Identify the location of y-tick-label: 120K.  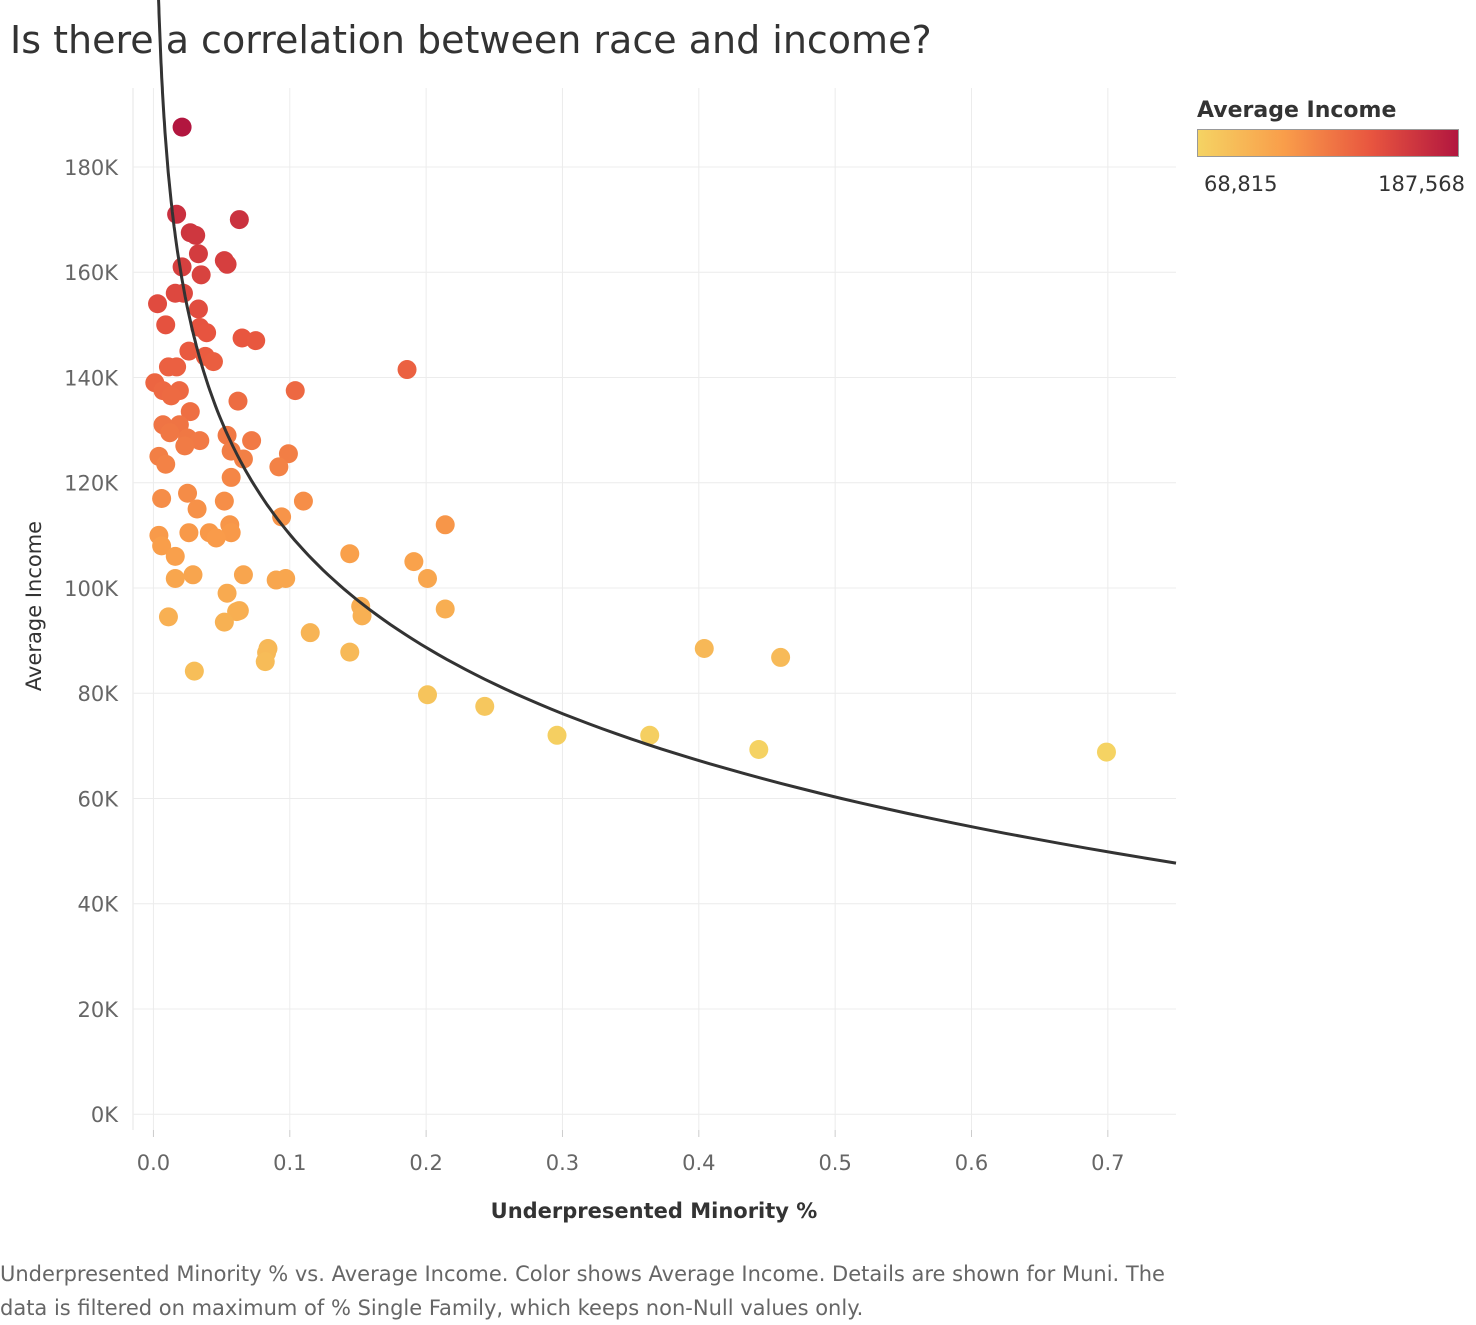
(91, 484).